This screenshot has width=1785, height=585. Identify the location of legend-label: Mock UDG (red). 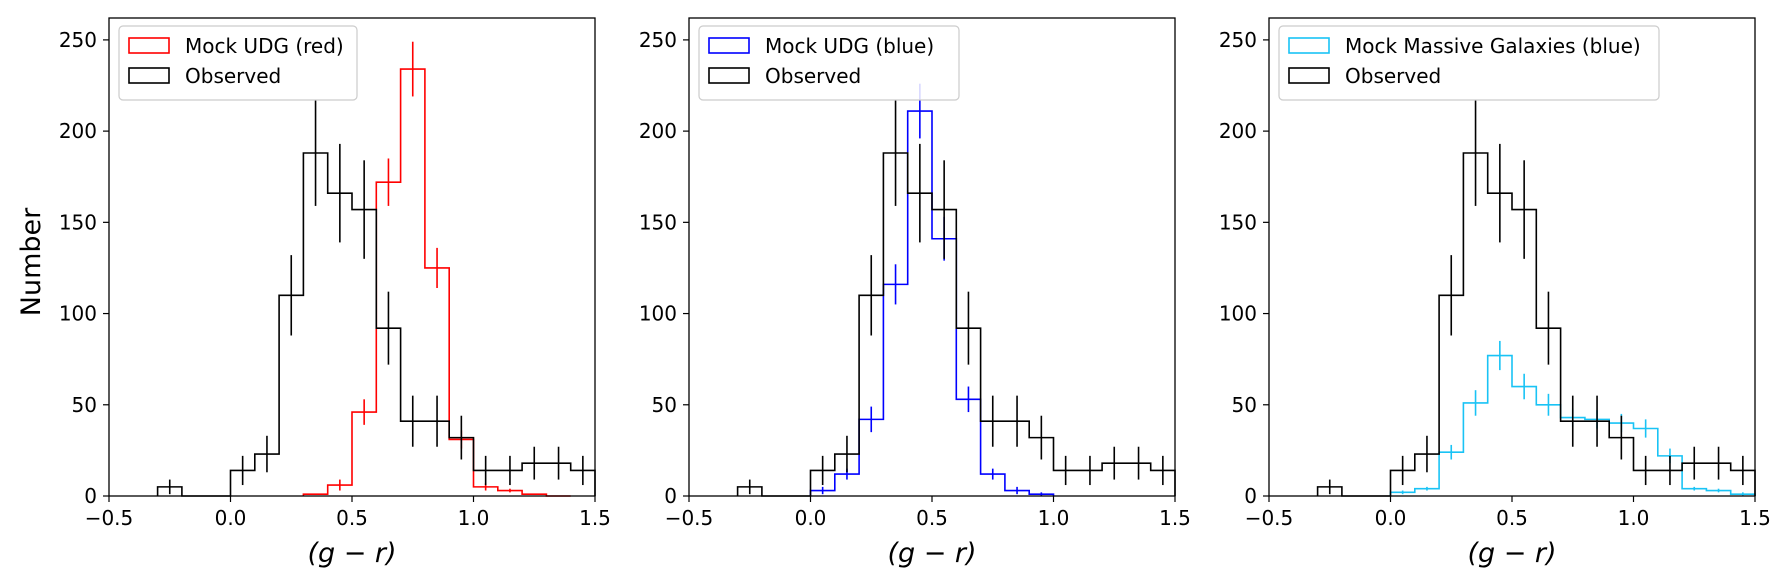
(264, 46).